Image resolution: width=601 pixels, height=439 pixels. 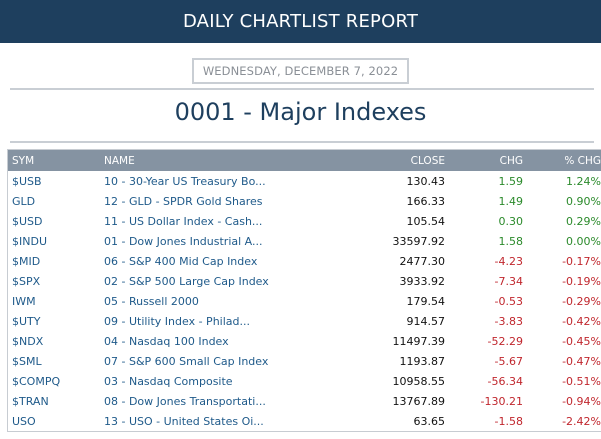 What do you see at coordinates (419, 241) in the screenshot?
I see `close-value: 33597.92` at bounding box center [419, 241].